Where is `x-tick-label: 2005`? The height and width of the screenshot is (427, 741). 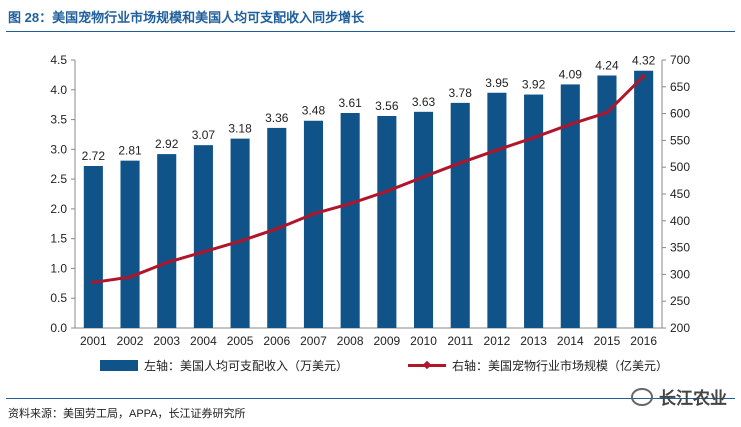 x-tick-label: 2005 is located at coordinates (240, 341).